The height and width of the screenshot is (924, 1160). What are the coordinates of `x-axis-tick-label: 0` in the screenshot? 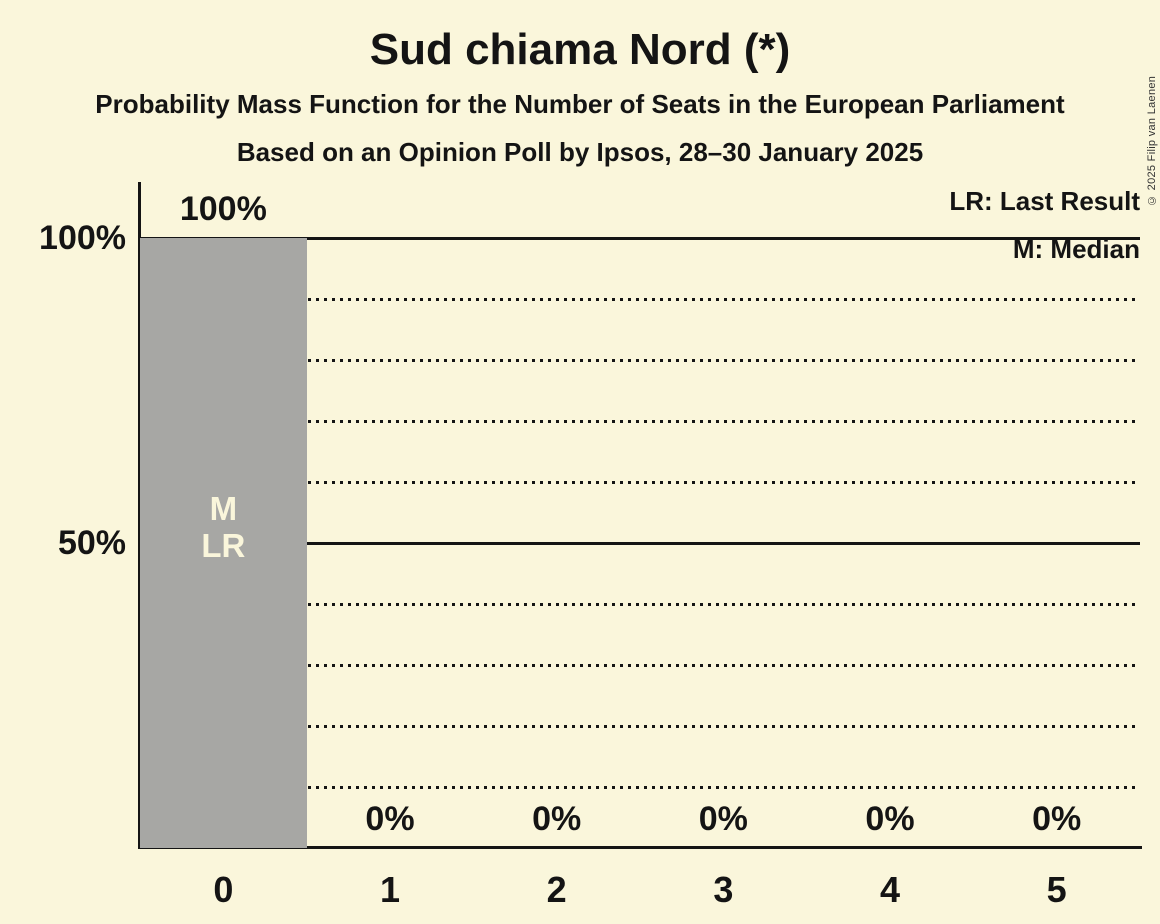 It's located at (223, 889).